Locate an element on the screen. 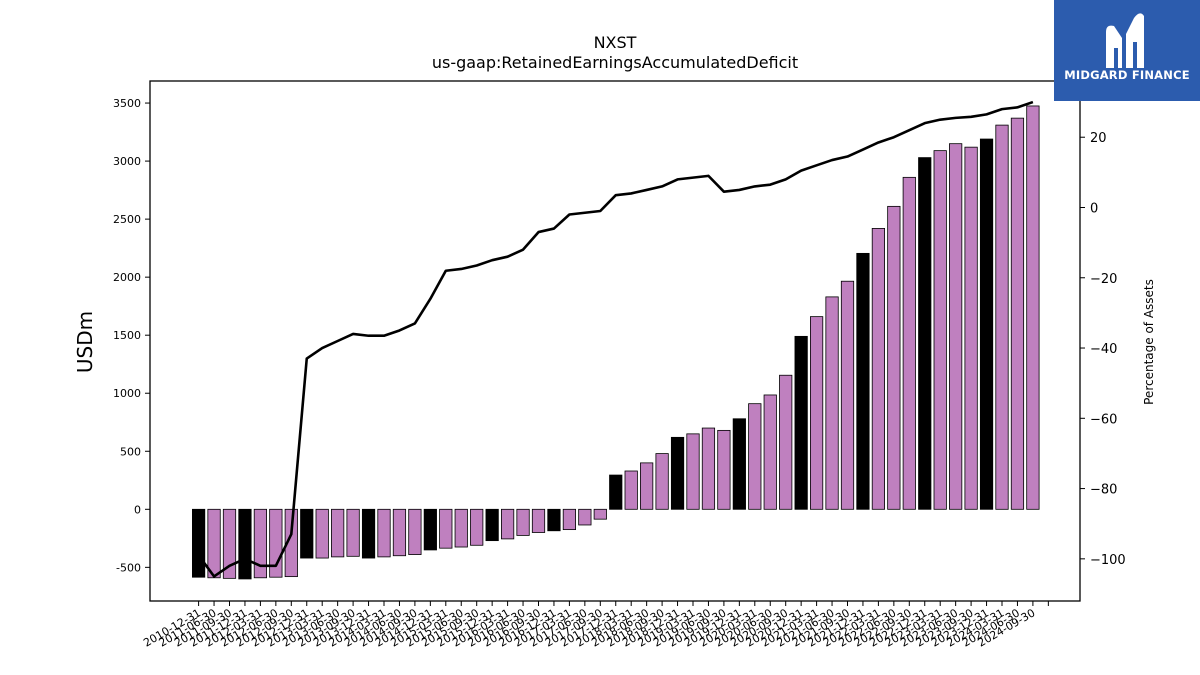 Image resolution: width=1200 pixels, height=675 pixels. y-tick-label: 2500 is located at coordinates (127, 219).